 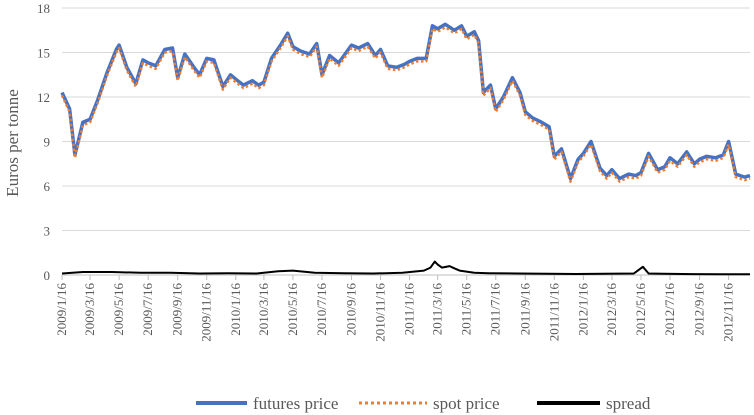 I want to click on x-tick-label: 2010/5/16, so click(x=292, y=309).